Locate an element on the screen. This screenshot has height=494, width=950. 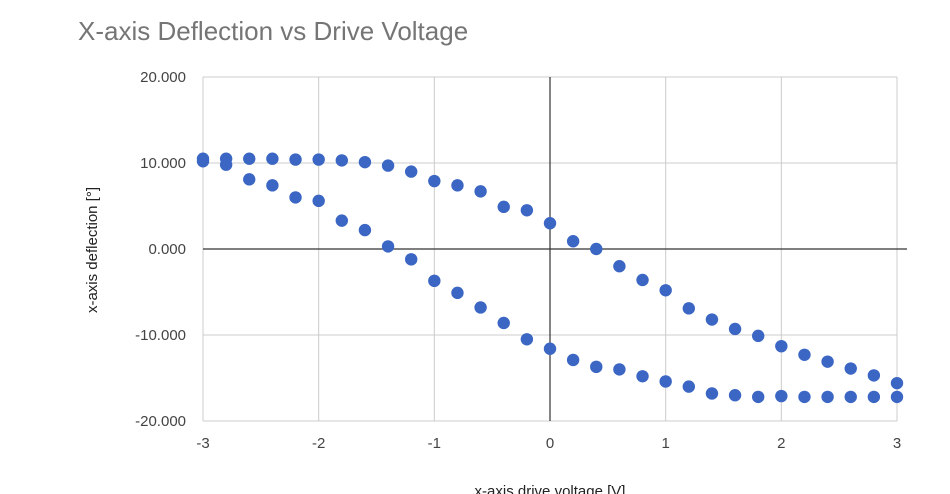
x-axis-label: x-axis drive voltage [V] is located at coordinates (550, 488).